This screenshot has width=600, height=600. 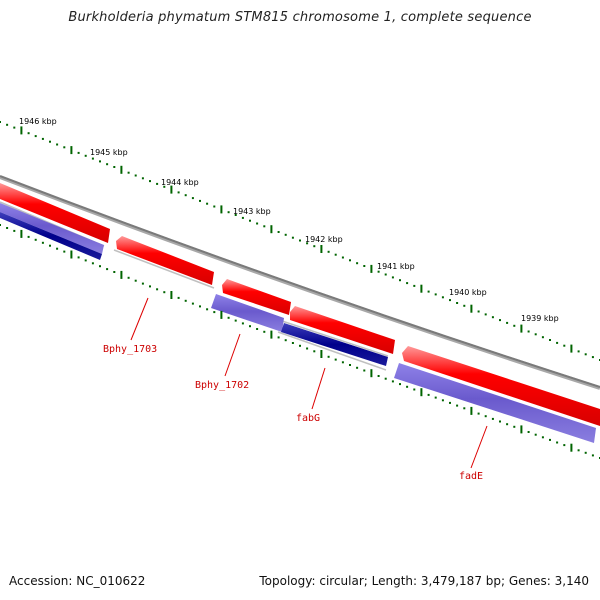 What do you see at coordinates (252, 211) in the screenshot?
I see `kbp-label: 1943 kbp` at bounding box center [252, 211].